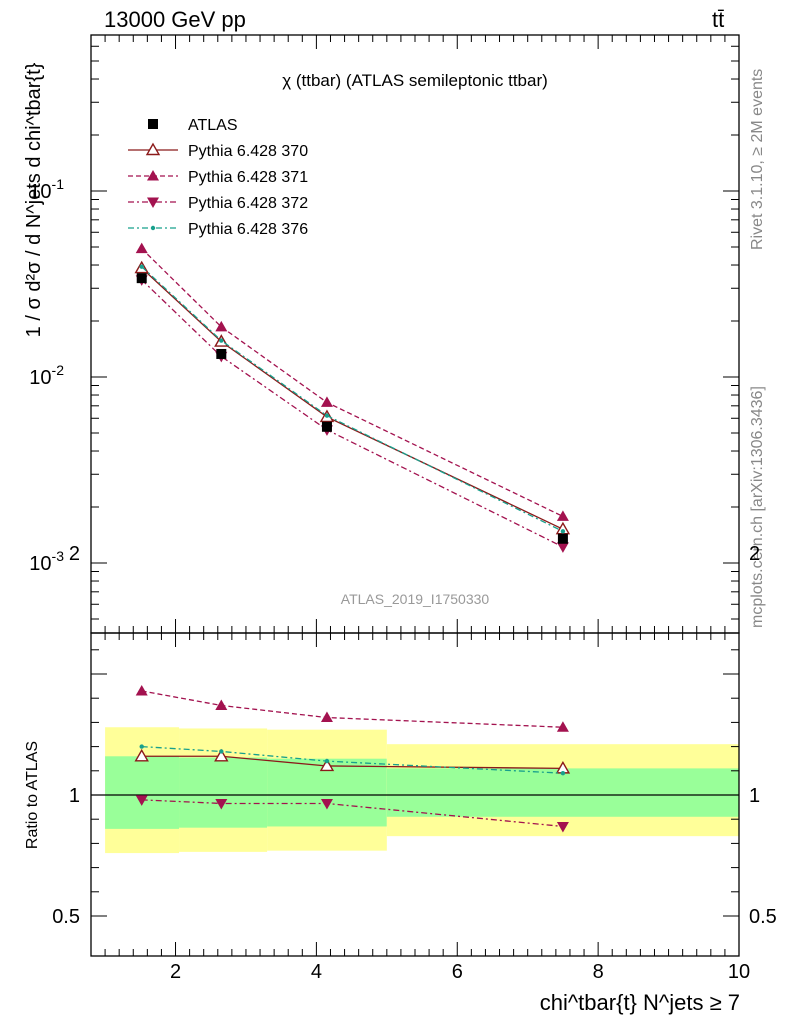 This screenshot has width=786, height=1024. What do you see at coordinates (757, 507) in the screenshot?
I see `source-label: mcplots.cern.ch [arXiv:1306.3436]` at bounding box center [757, 507].